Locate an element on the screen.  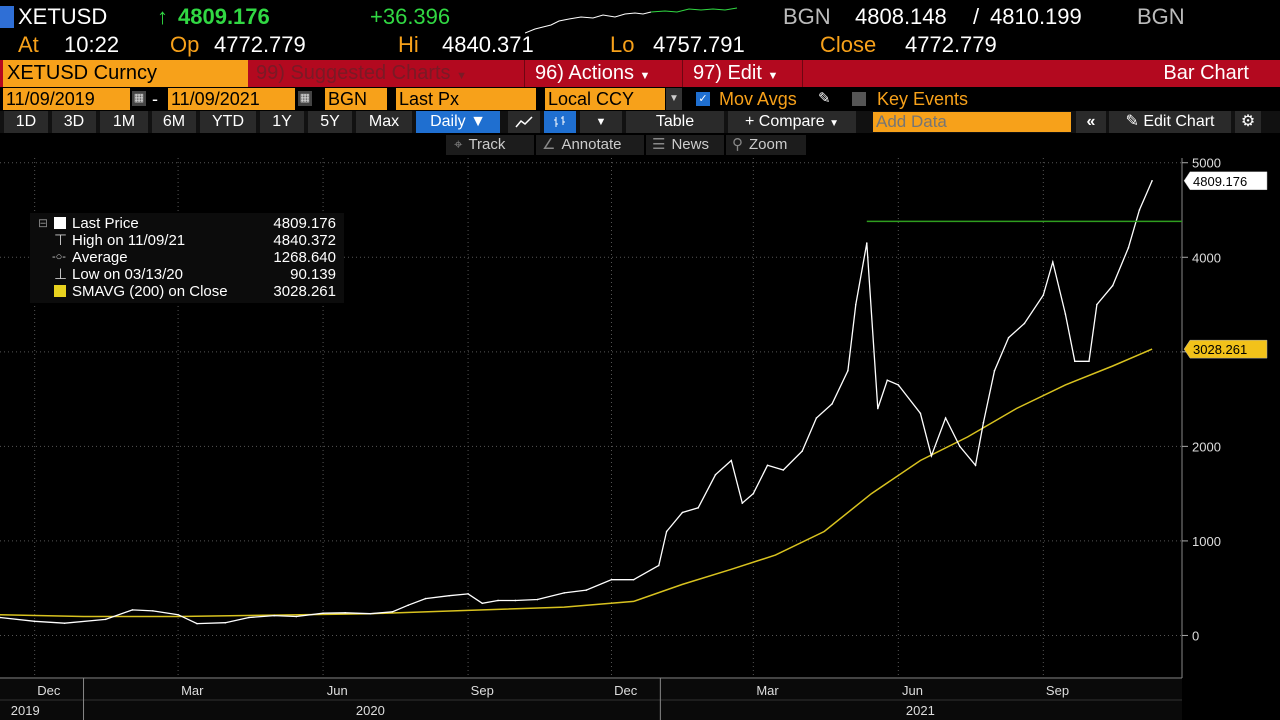
news-label: News is located at coordinates (690, 144).